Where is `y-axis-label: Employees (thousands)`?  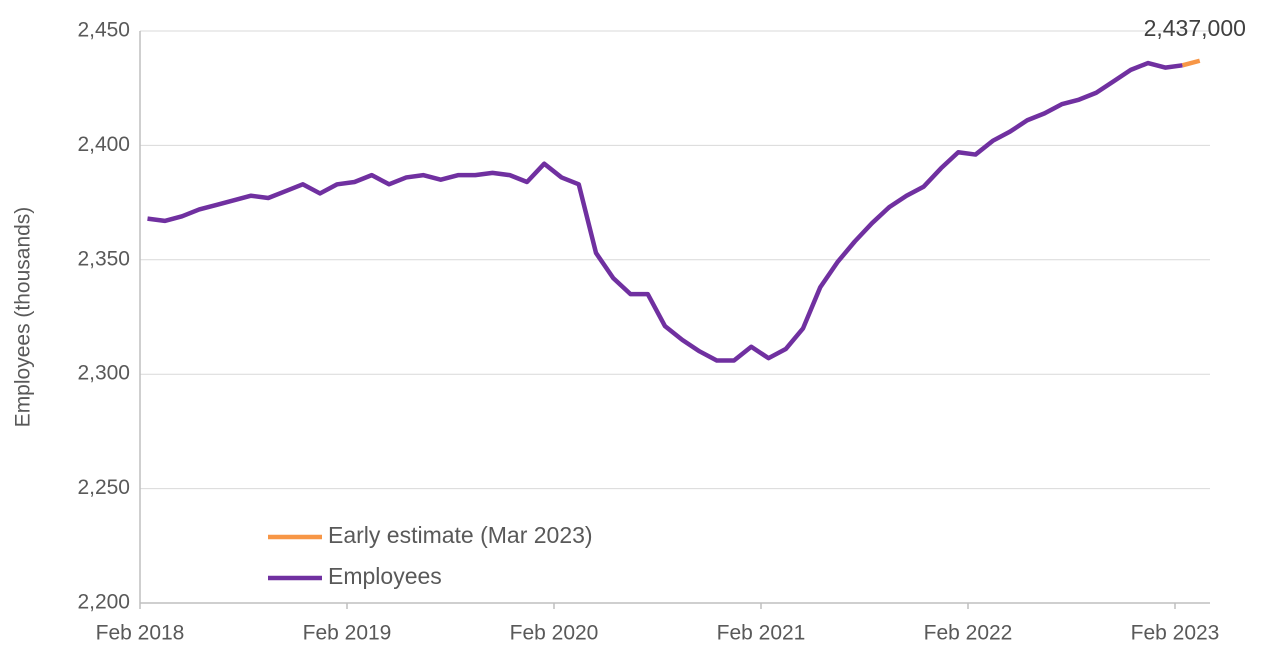 y-axis-label: Employees (thousands) is located at coordinates (23, 317).